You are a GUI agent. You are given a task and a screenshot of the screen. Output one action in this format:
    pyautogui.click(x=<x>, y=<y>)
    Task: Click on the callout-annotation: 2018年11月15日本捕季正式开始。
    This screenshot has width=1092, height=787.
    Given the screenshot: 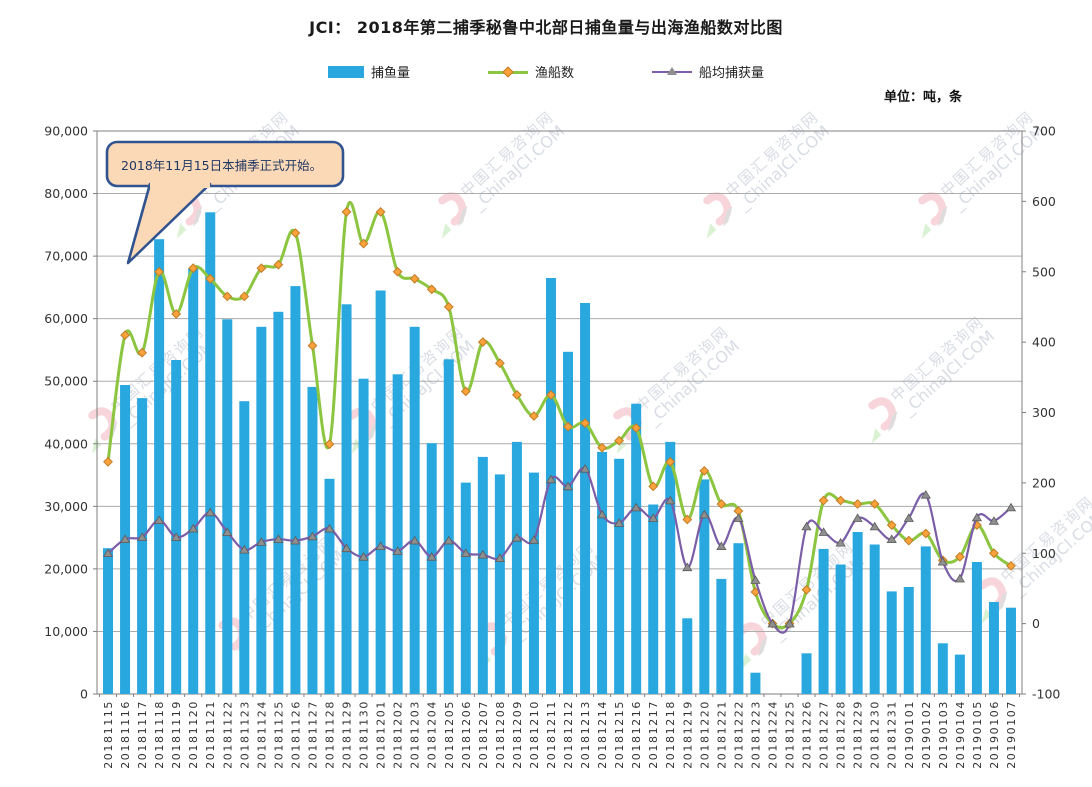 What is the action you would take?
    pyautogui.click(x=225, y=202)
    